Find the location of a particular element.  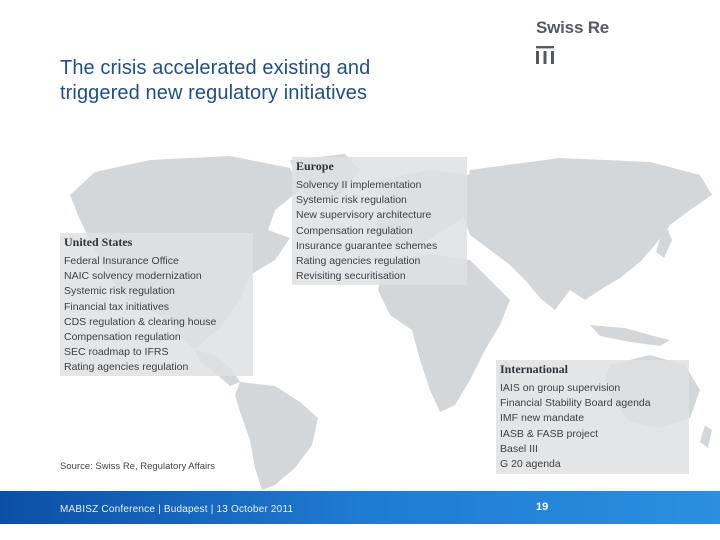

region-item: CDS regulation & clearing house is located at coordinates (140, 321).